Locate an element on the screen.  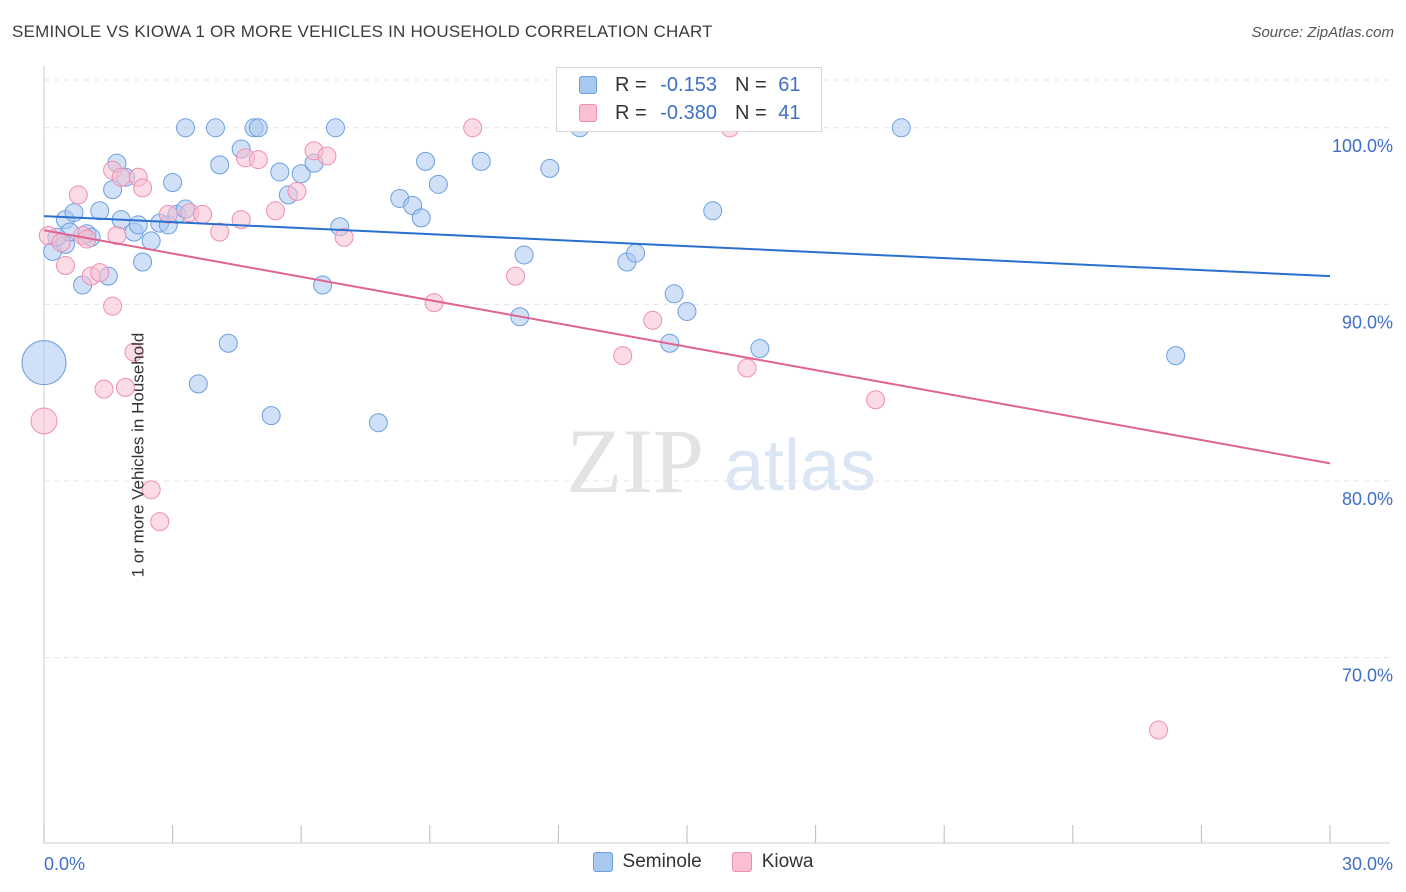
y-axis-label: 1 or more Vehicles in Household is located at coordinates (138, 455).